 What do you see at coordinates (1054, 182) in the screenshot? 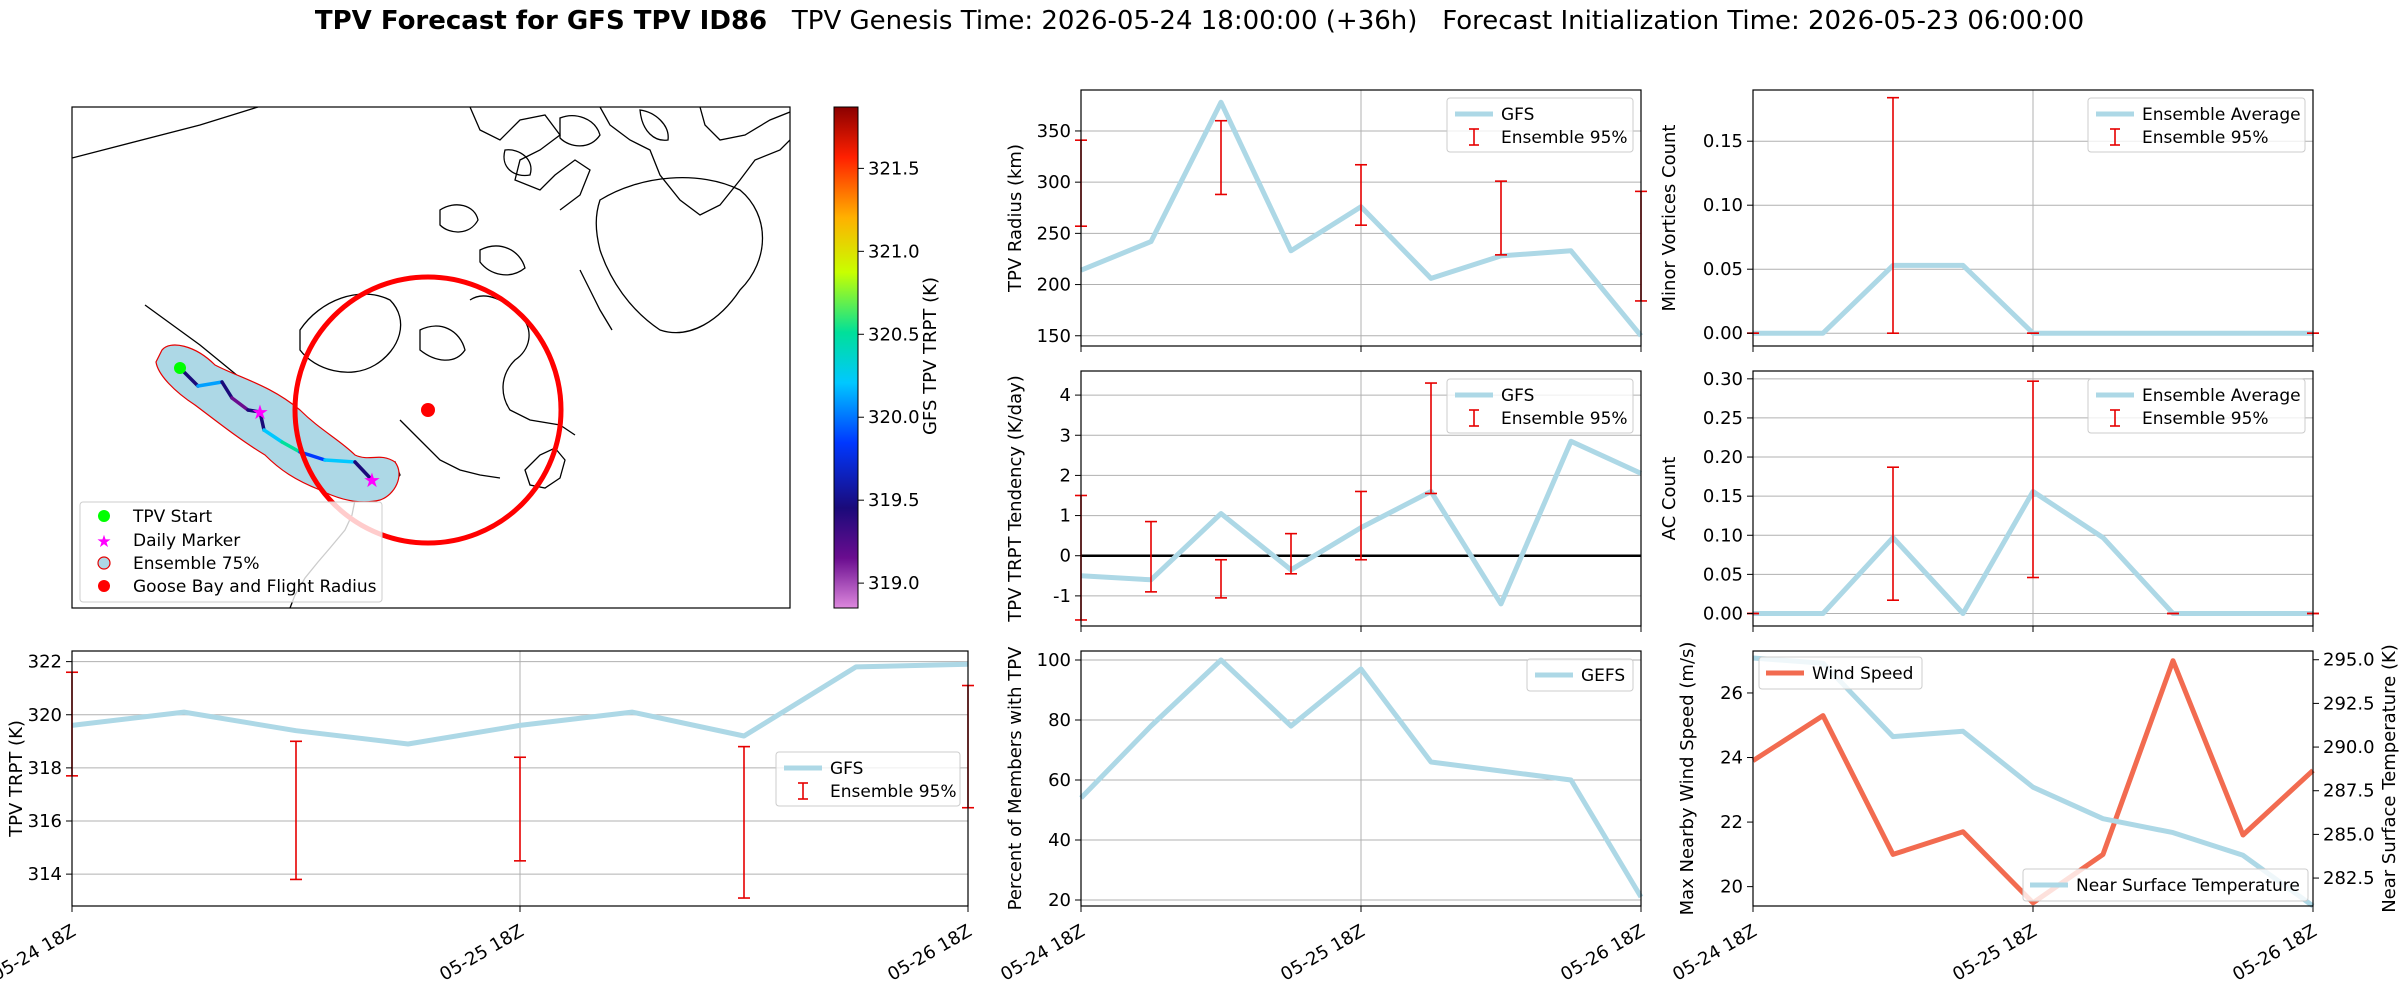
I see `ytick-label: 300` at bounding box center [1054, 182].